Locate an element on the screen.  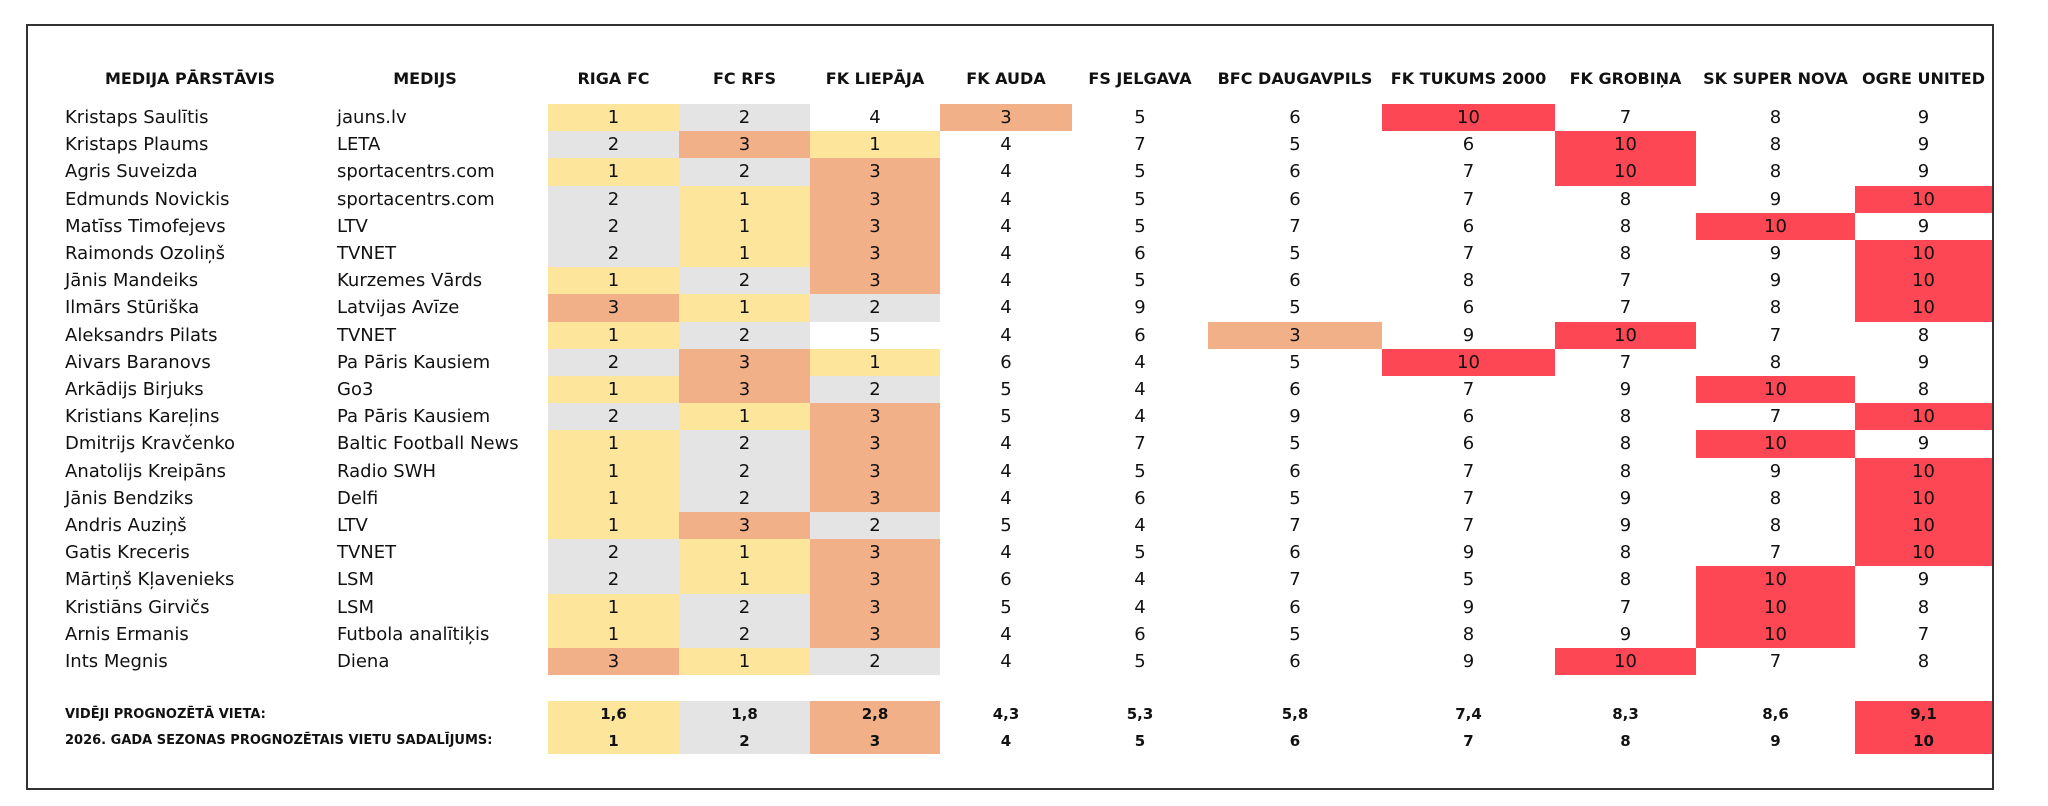
column-header: FK LIEPĀJA is located at coordinates (875, 78).